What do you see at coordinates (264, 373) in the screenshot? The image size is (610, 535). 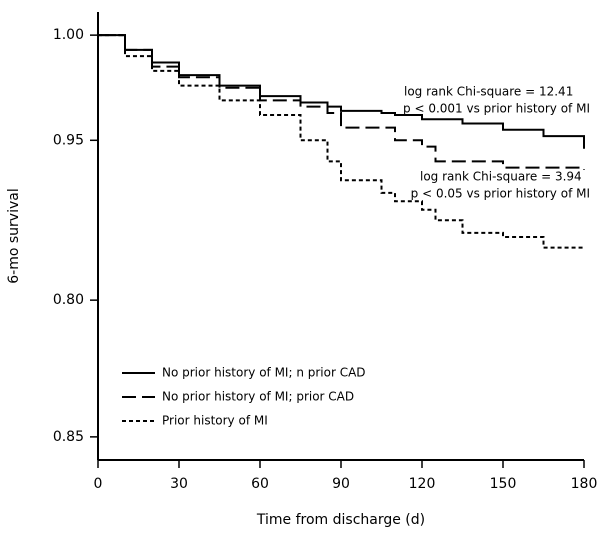 I see `legend-label: No prior history of MI; n prior CAD` at bounding box center [264, 373].